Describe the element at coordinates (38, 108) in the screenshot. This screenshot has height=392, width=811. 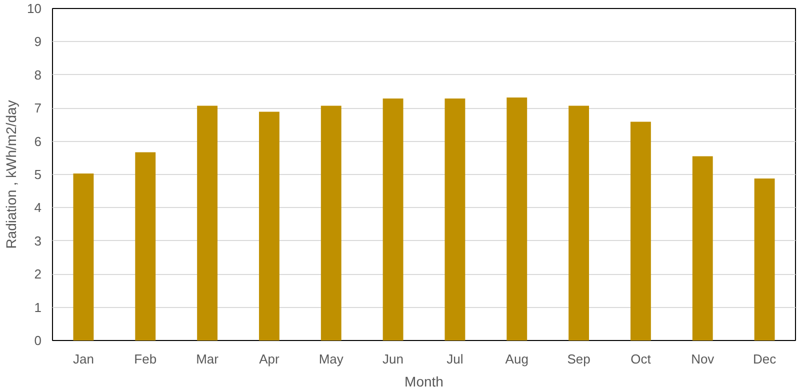
I see `y-tick-label: 7` at that location.